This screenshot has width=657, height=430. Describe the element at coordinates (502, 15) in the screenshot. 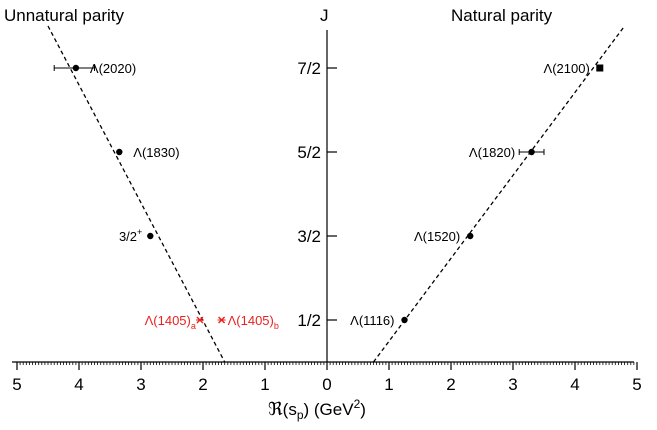

I see `natural-parity-title: Natural parity` at that location.